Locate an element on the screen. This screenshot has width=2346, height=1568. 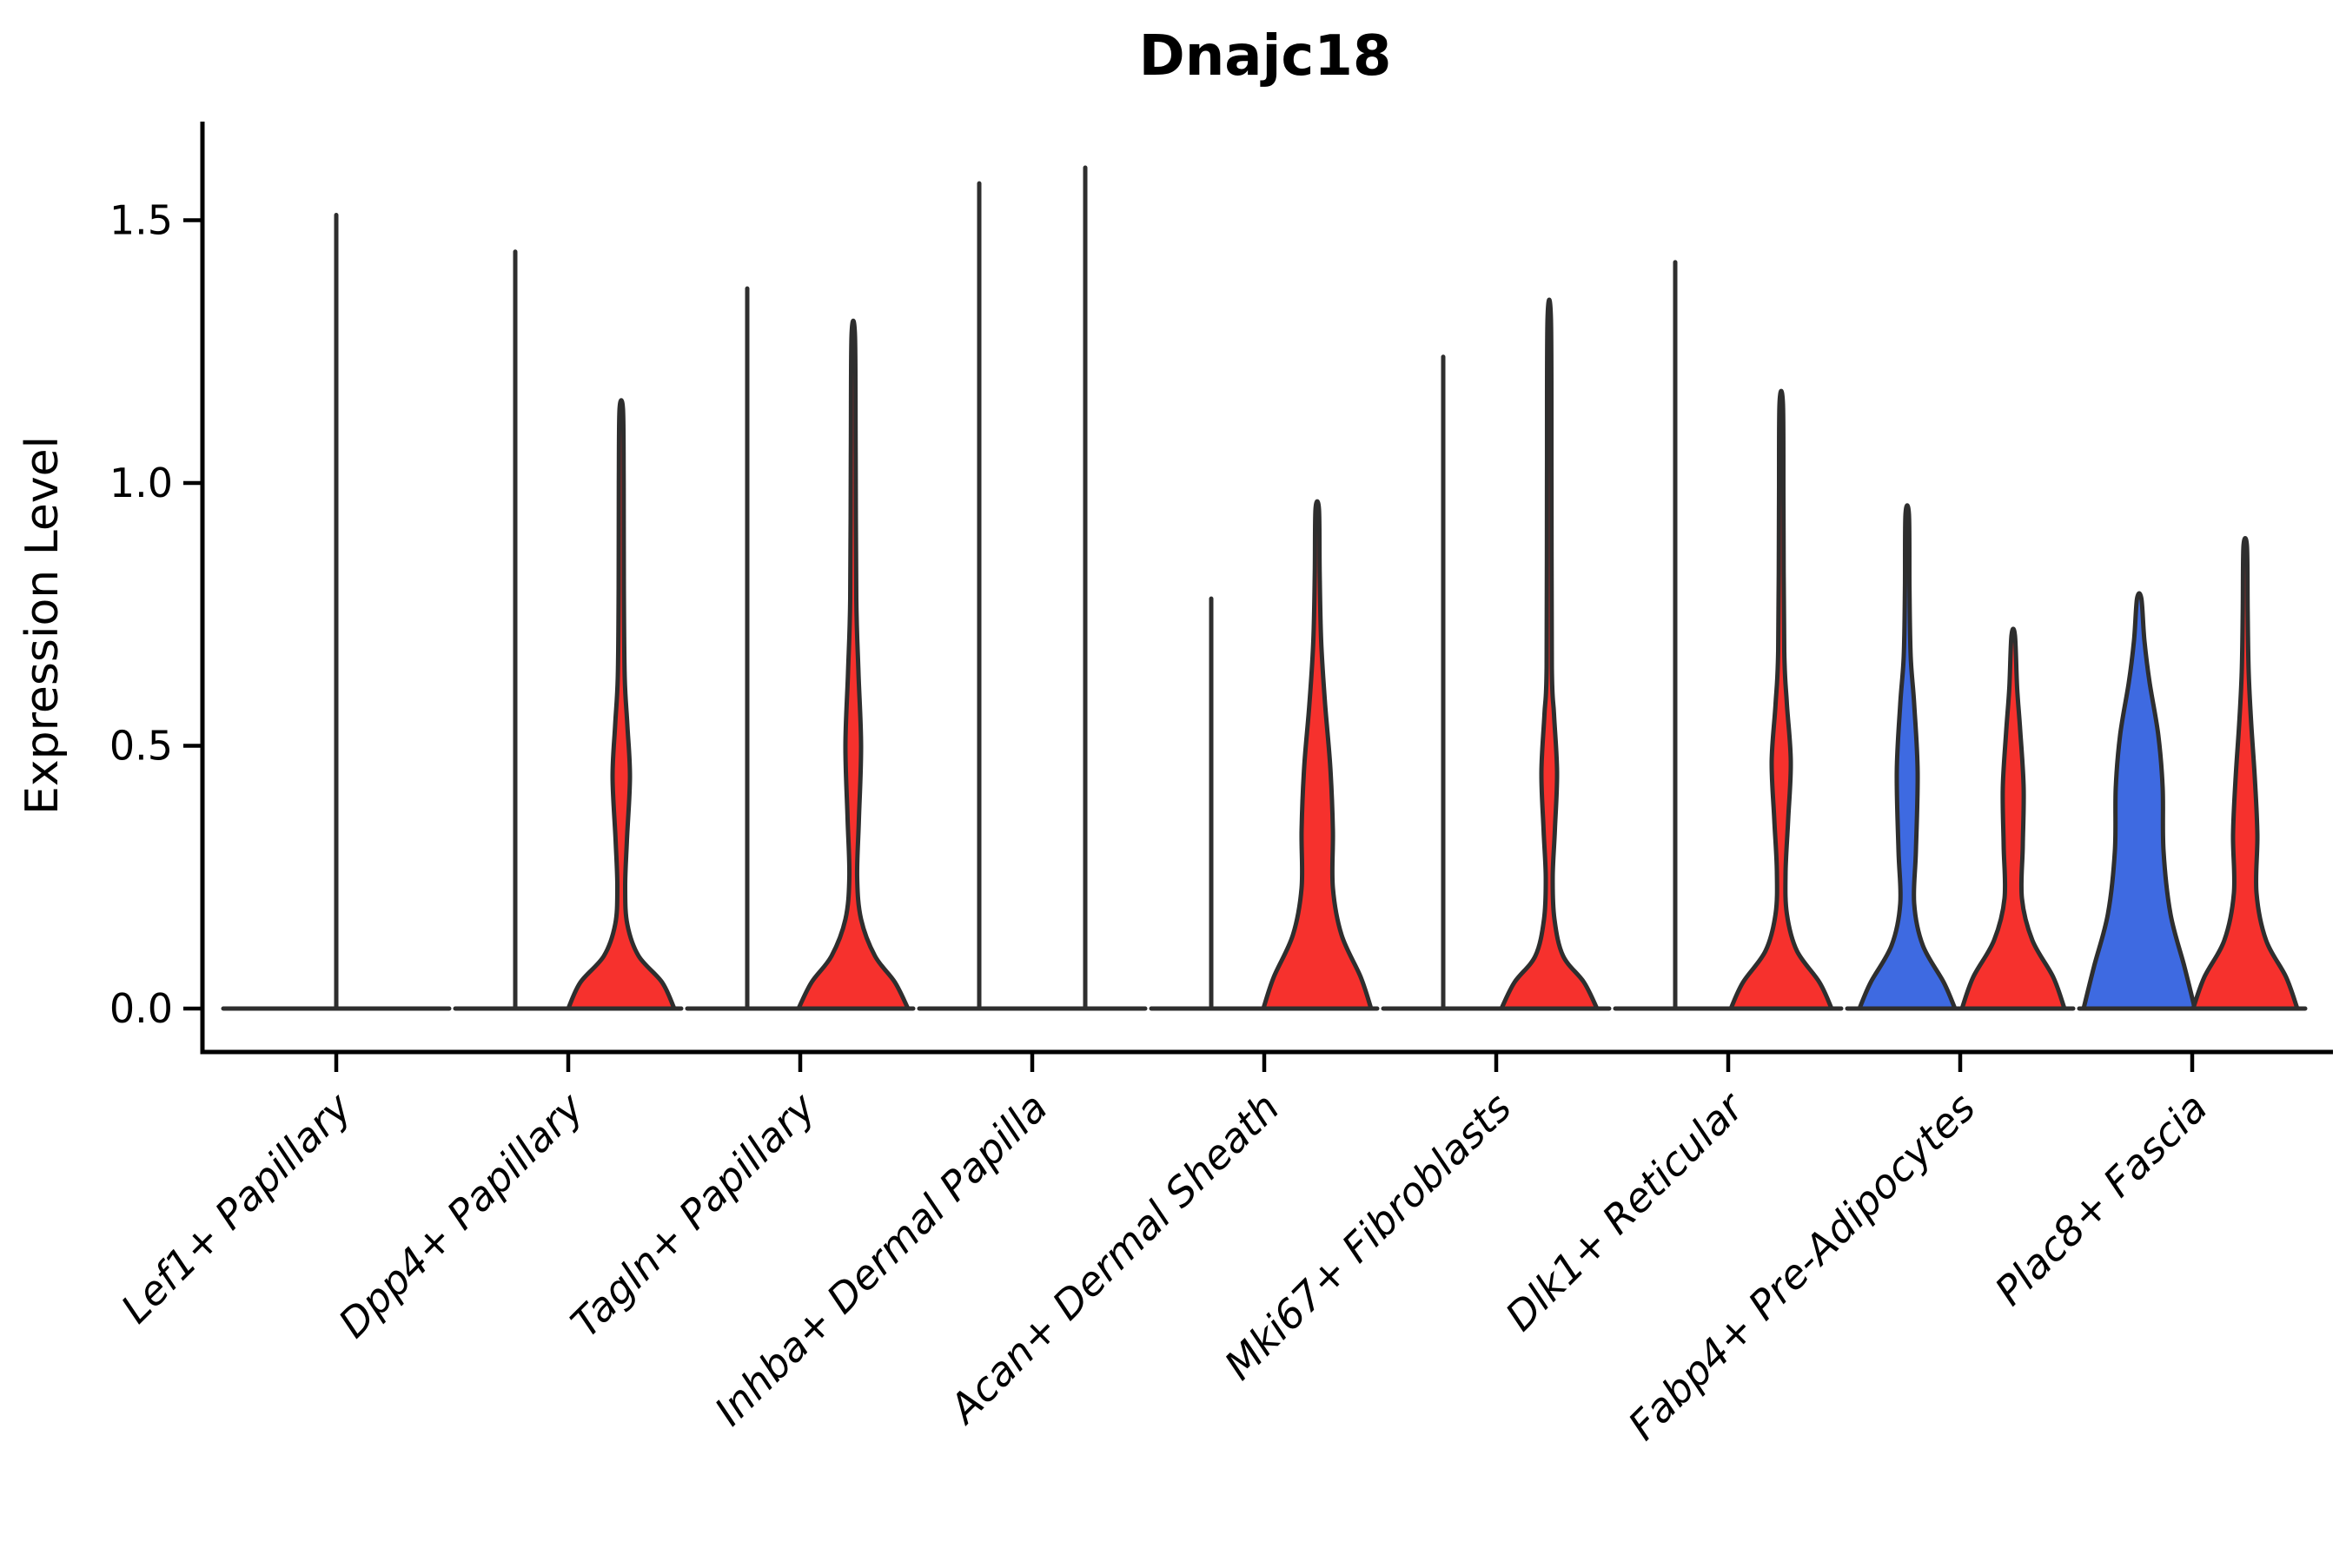
chart-title: Dnajc18 is located at coordinates (1266, 57).